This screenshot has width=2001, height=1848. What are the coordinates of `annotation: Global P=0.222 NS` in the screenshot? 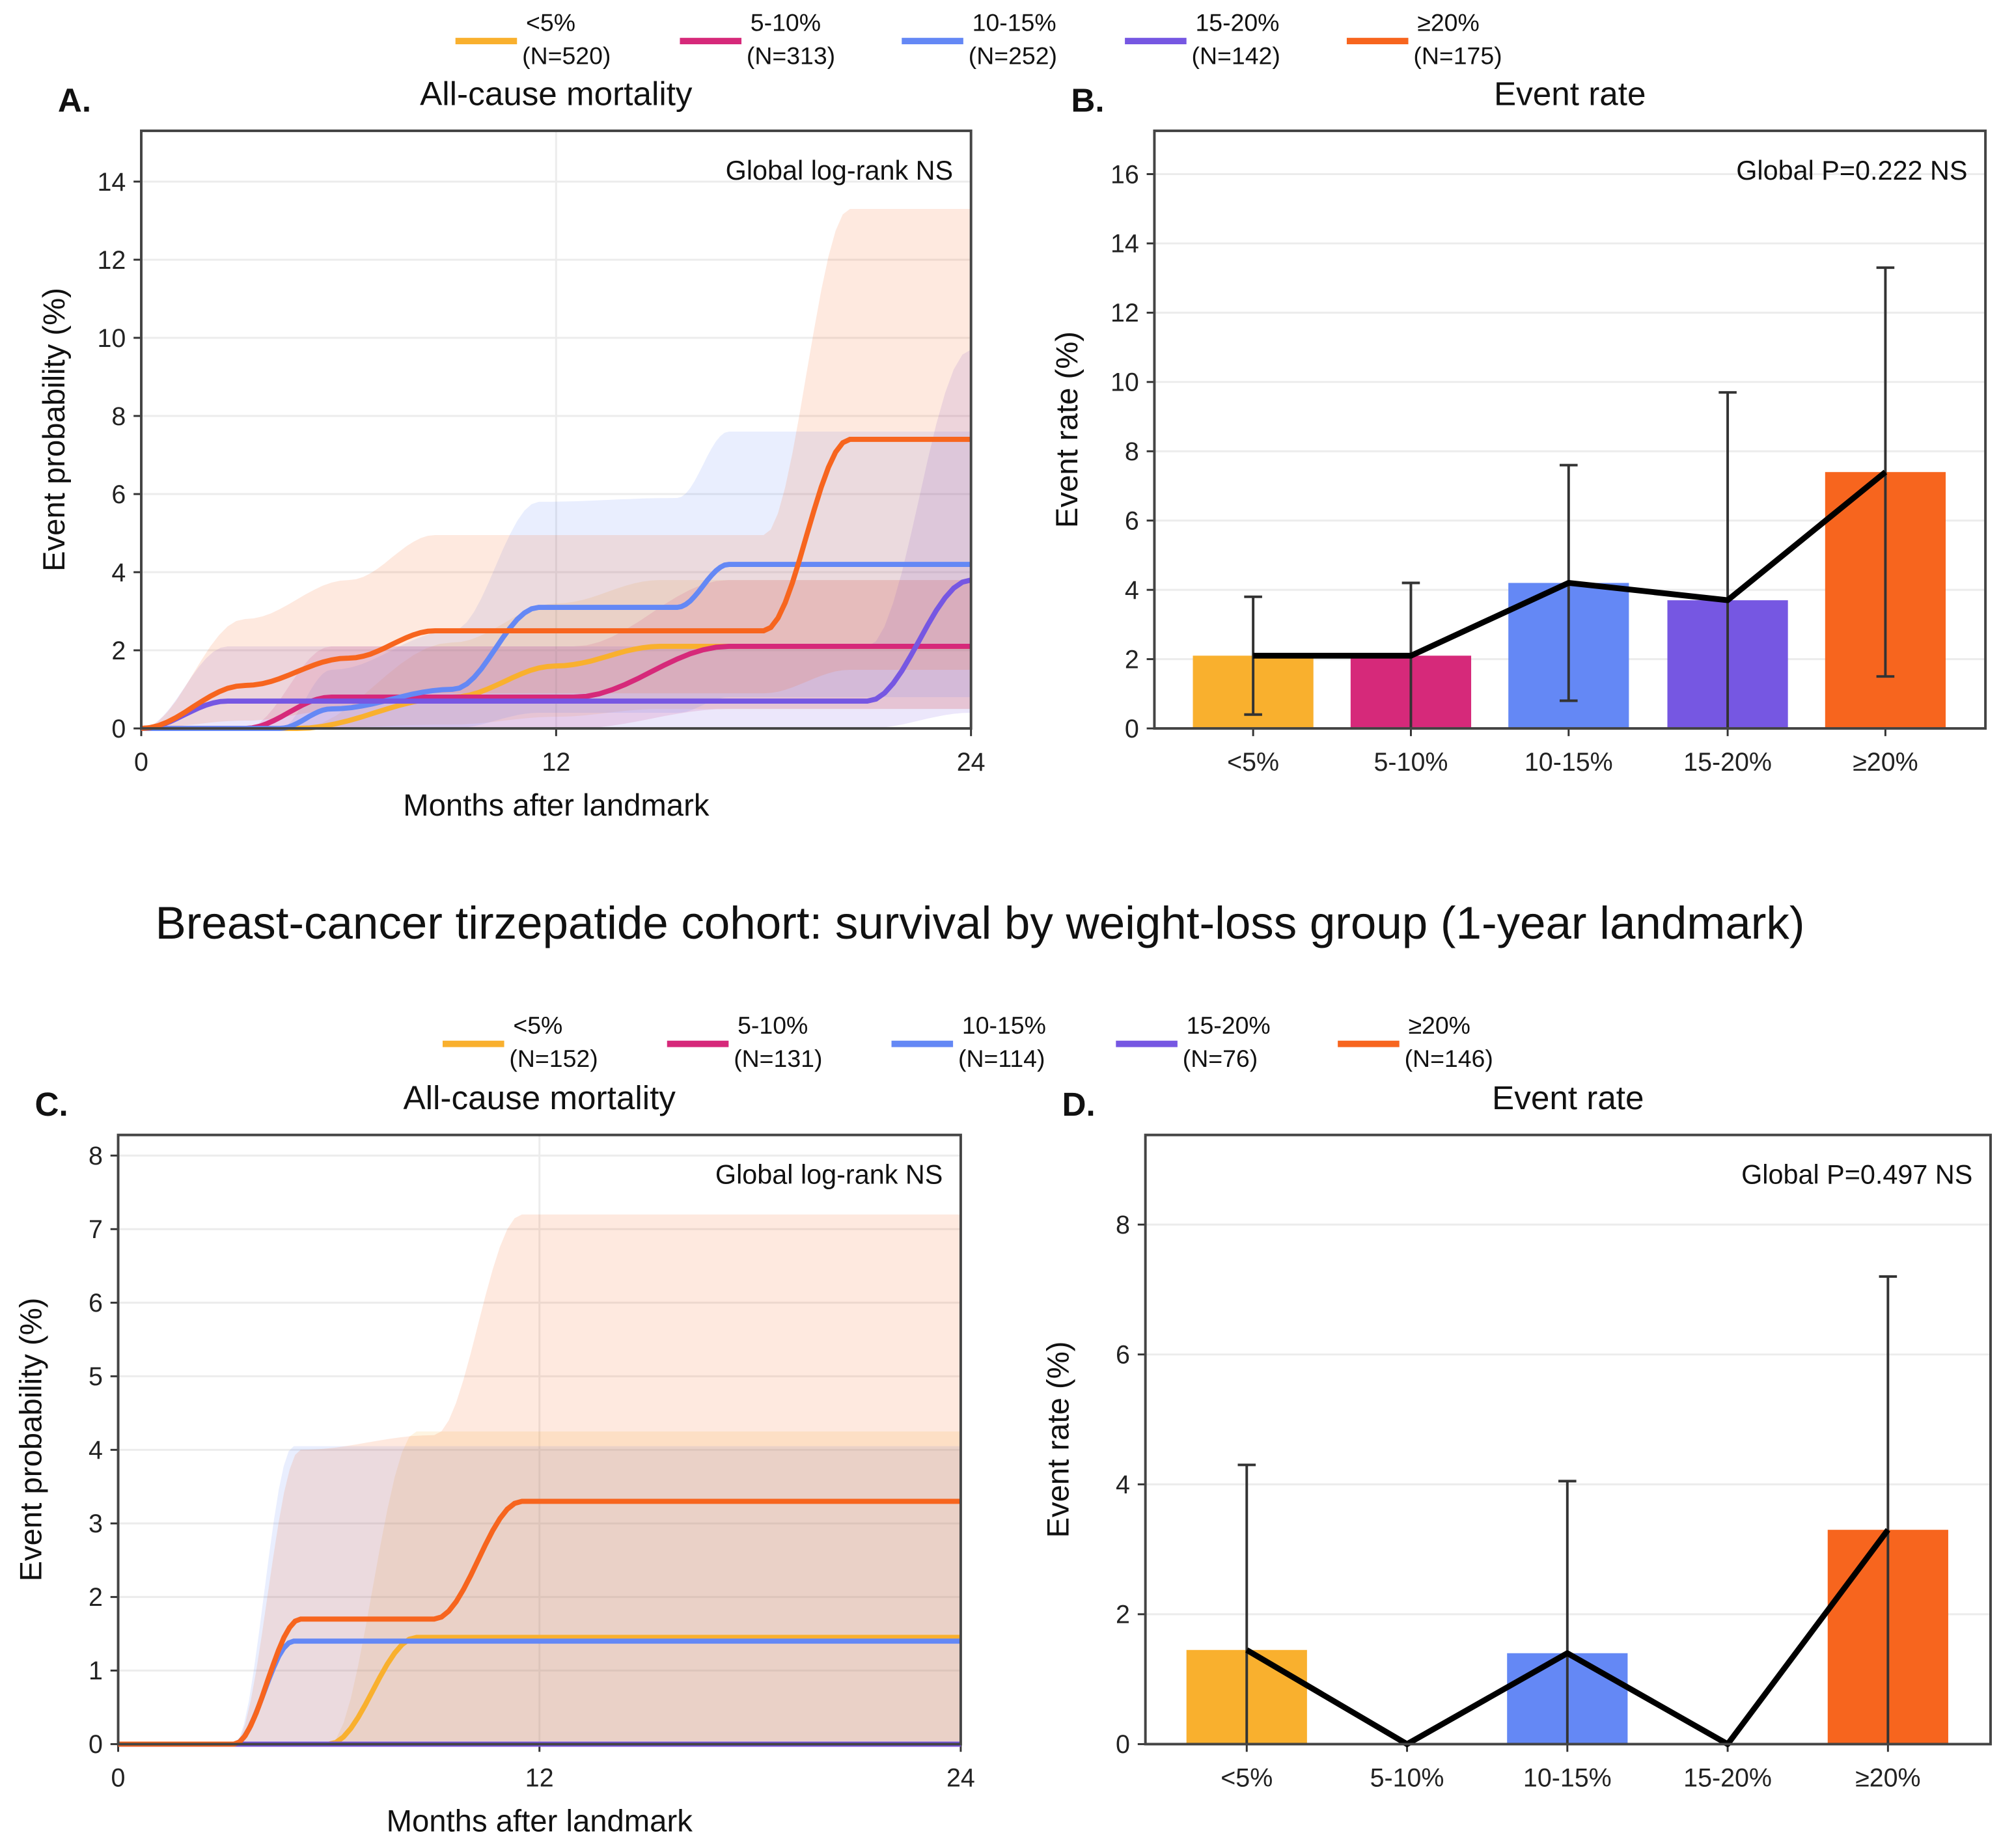 It's located at (1851, 171).